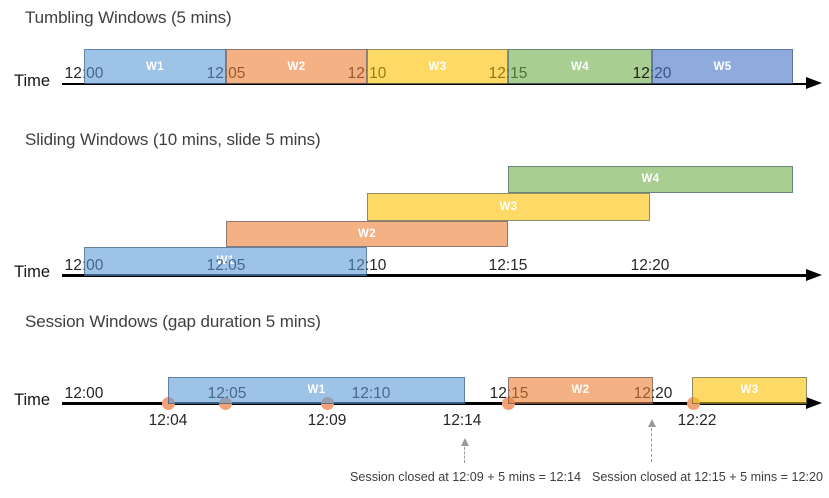 The width and height of the screenshot is (829, 498). I want to click on window-box-session-w1: W1, so click(316, 390).